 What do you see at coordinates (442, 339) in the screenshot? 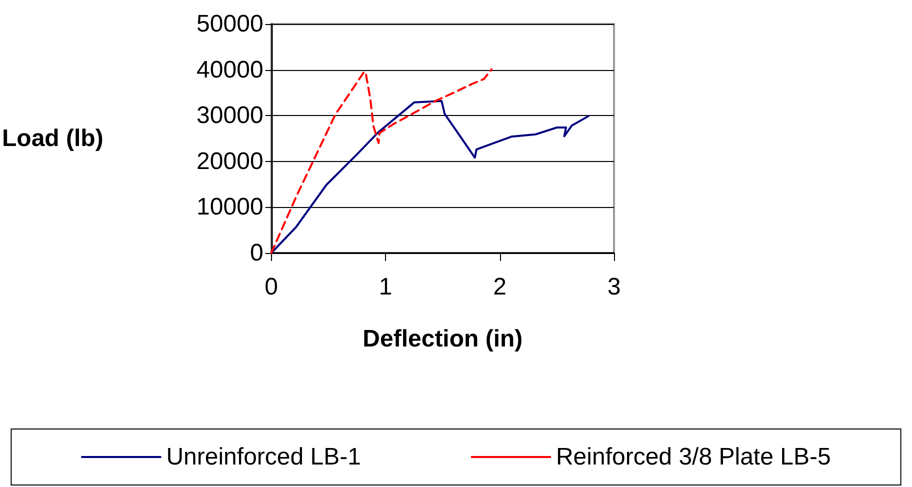
I see `x-axis-title: Deflection (in)` at bounding box center [442, 339].